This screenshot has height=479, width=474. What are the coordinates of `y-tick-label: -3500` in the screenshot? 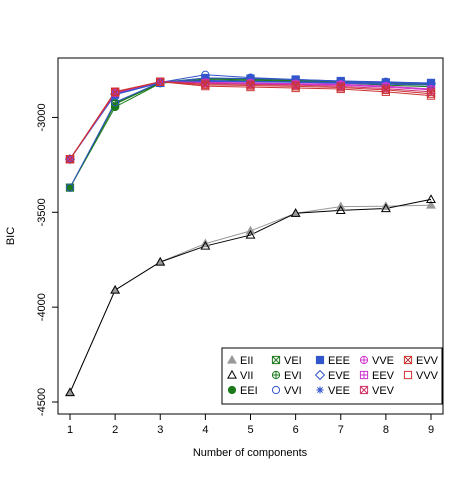 It's located at (42, 212).